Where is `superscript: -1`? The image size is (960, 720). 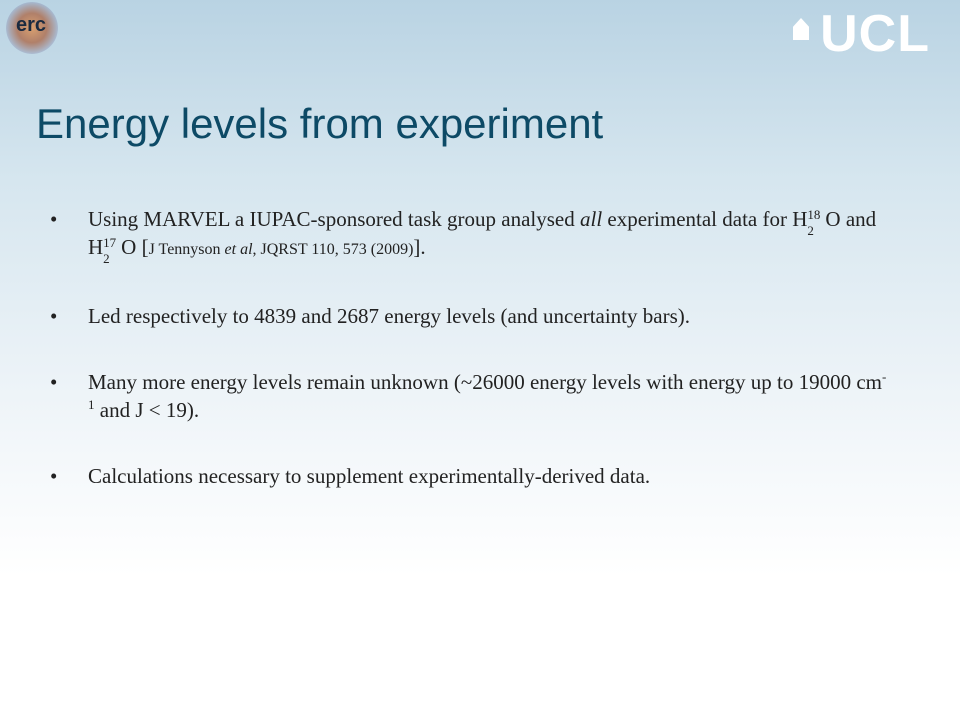
superscript: -1 is located at coordinates (487, 390).